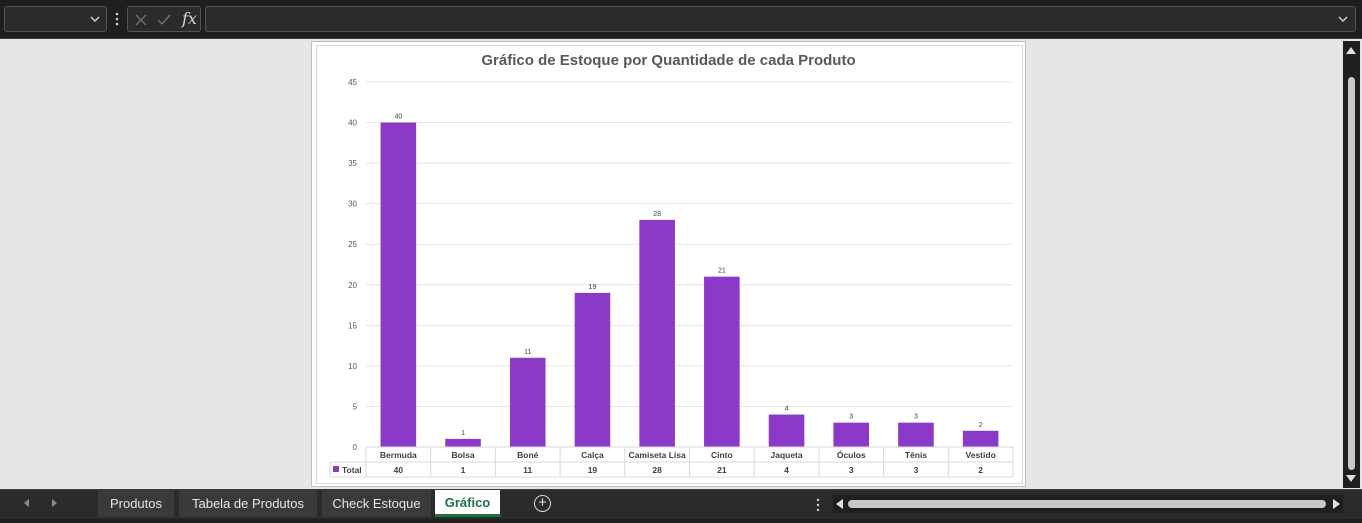  I want to click on data-label: 11, so click(527, 352).